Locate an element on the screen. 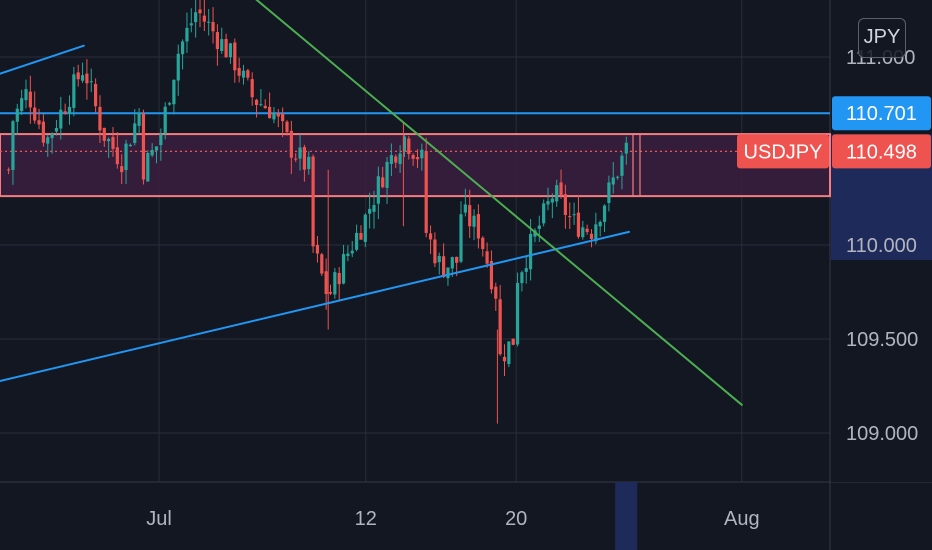 The image size is (932, 550). currency-button: JPY is located at coordinates (882, 38).